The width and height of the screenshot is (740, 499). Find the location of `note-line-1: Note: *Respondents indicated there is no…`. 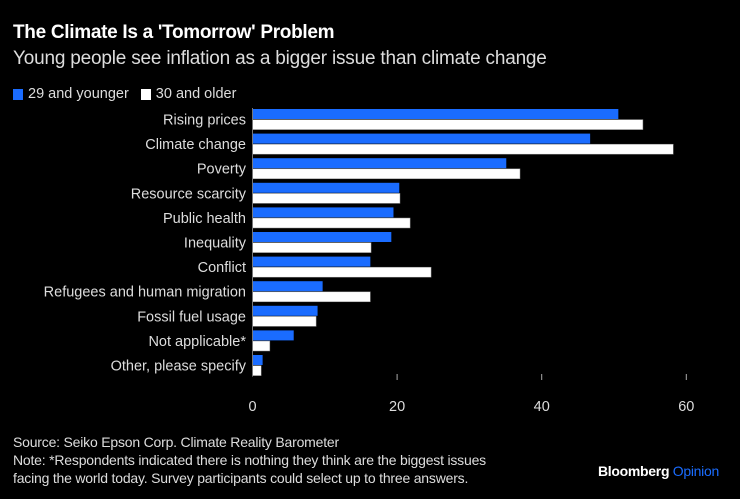

note-line-1: Note: *Respondents indicated there is no… is located at coordinates (249, 460).